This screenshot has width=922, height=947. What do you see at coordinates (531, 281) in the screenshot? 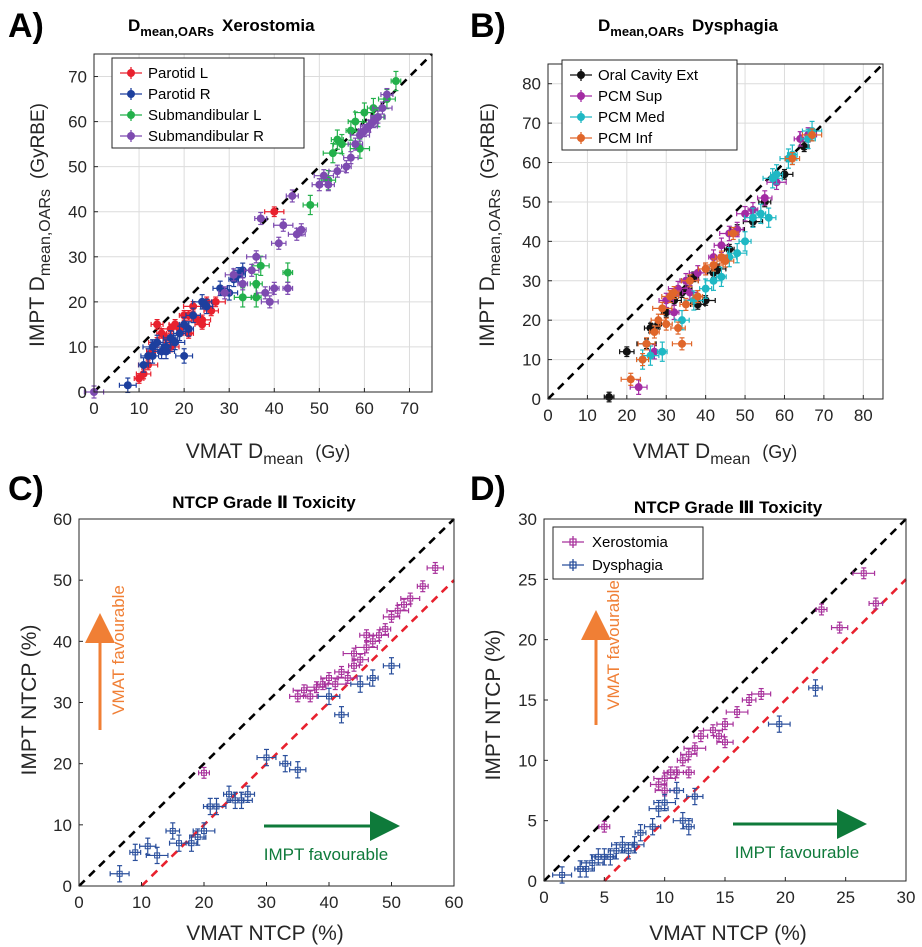
I see `panel-b-ytick-label-3: 30` at bounding box center [531, 281].